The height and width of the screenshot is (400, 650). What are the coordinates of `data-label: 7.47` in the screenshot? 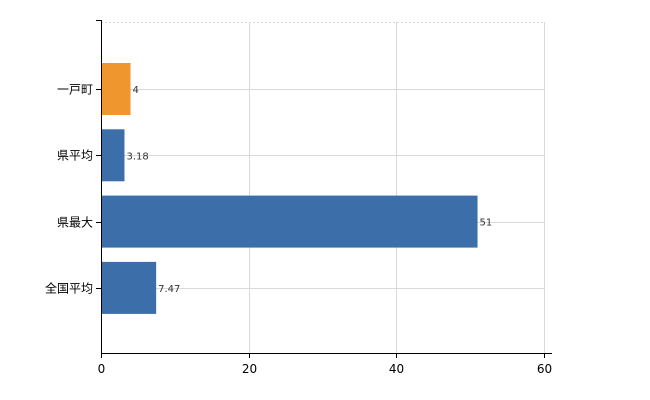 It's located at (169, 289).